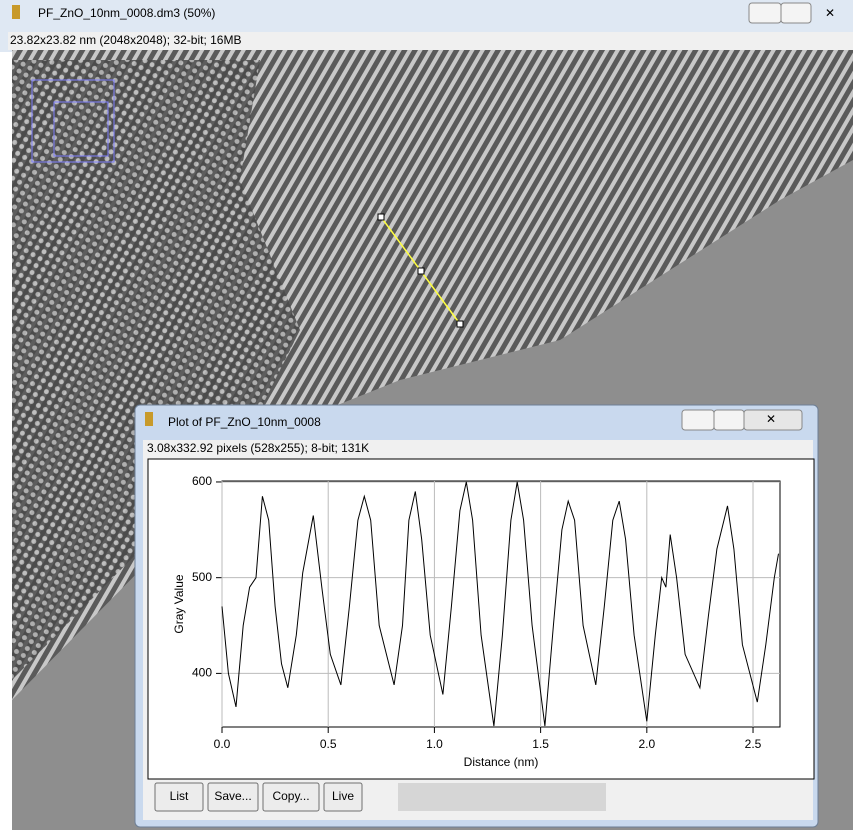  Describe the element at coordinates (502, 797) in the screenshot. I see `status-field` at that location.